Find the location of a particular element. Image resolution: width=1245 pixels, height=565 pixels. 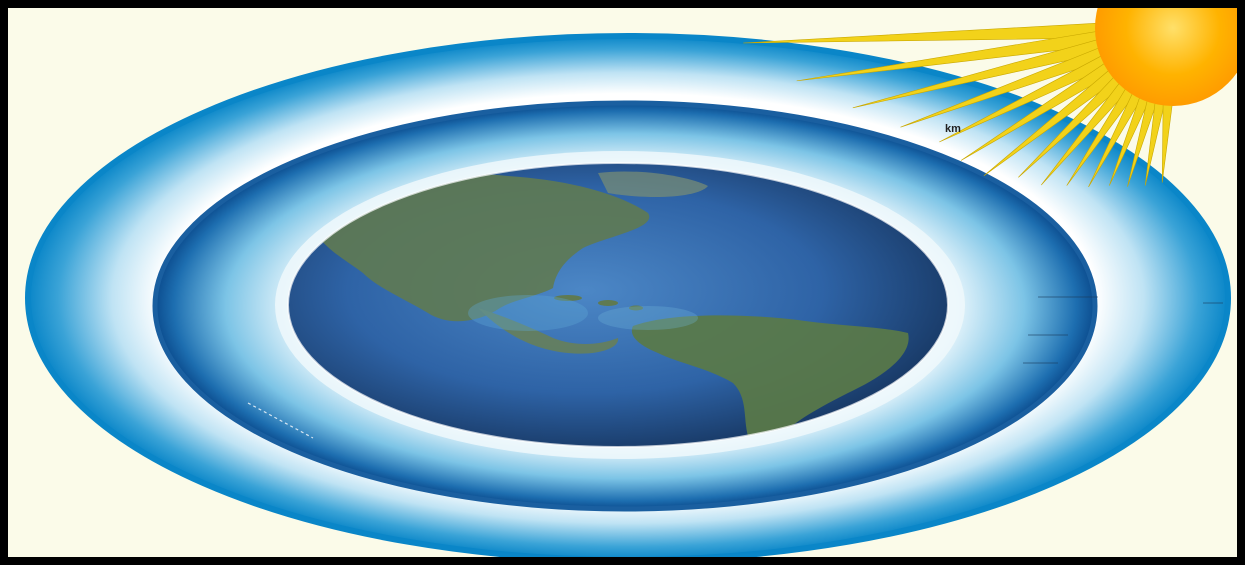

central-america-landmass is located at coordinates (548, 331).